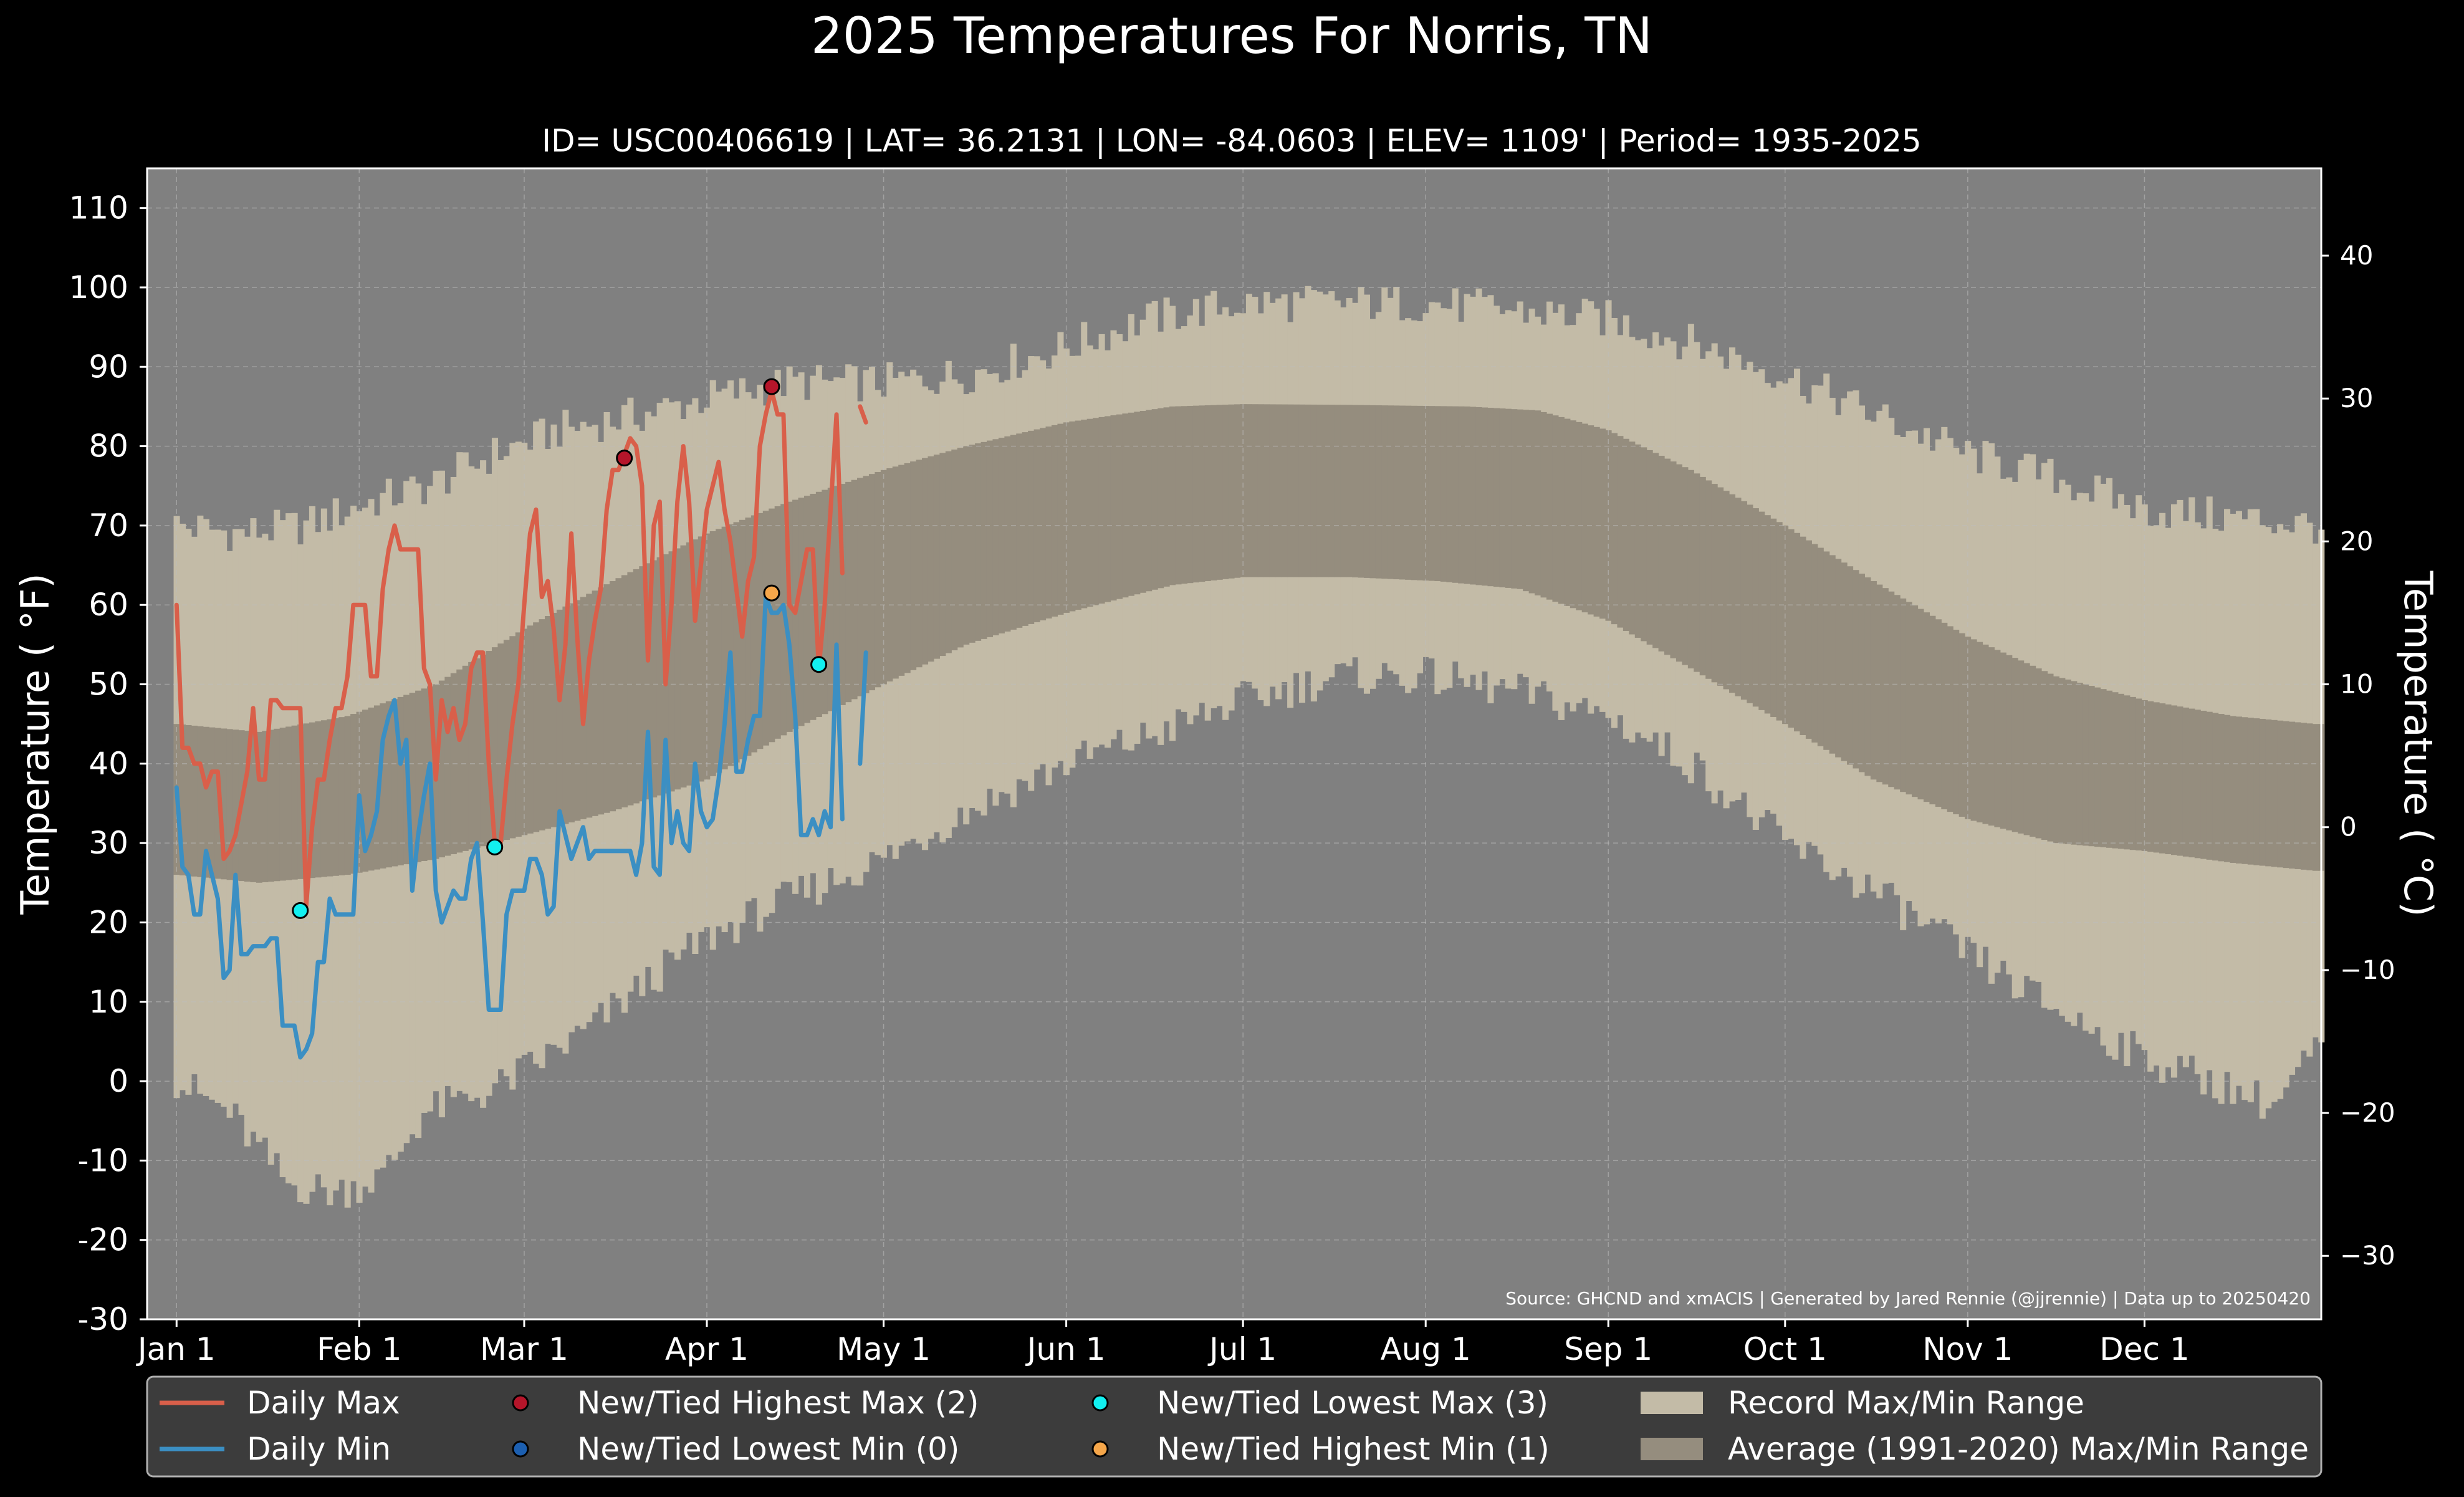  What do you see at coordinates (109, 922) in the screenshot?
I see `y-tick-label: 20` at bounding box center [109, 922].